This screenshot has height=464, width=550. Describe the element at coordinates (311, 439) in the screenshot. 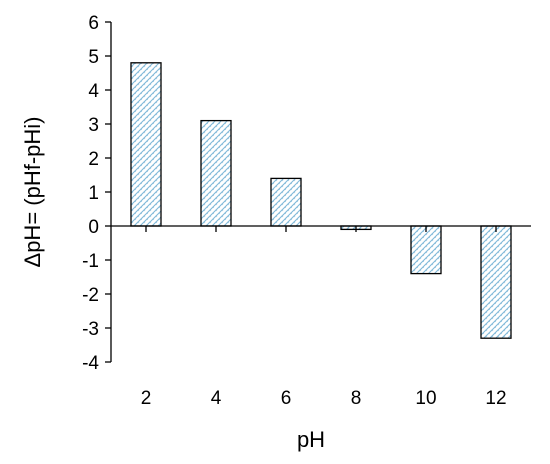

I see `x-axis-title: pH` at that location.